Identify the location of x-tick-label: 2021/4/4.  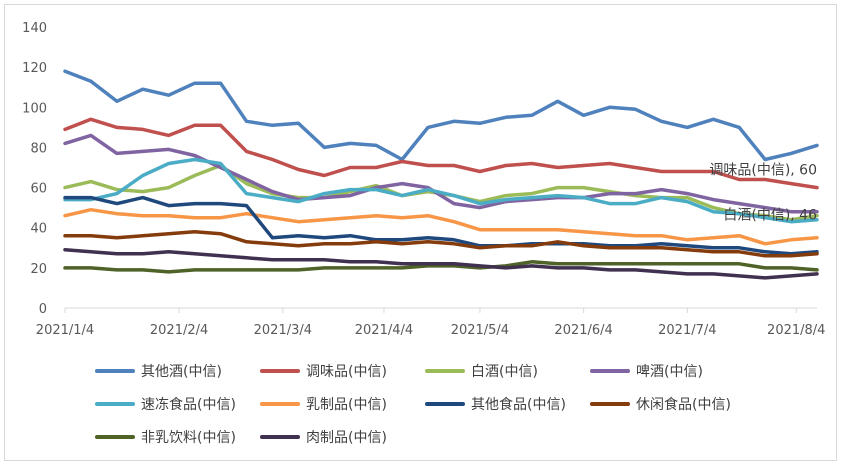
(384, 330).